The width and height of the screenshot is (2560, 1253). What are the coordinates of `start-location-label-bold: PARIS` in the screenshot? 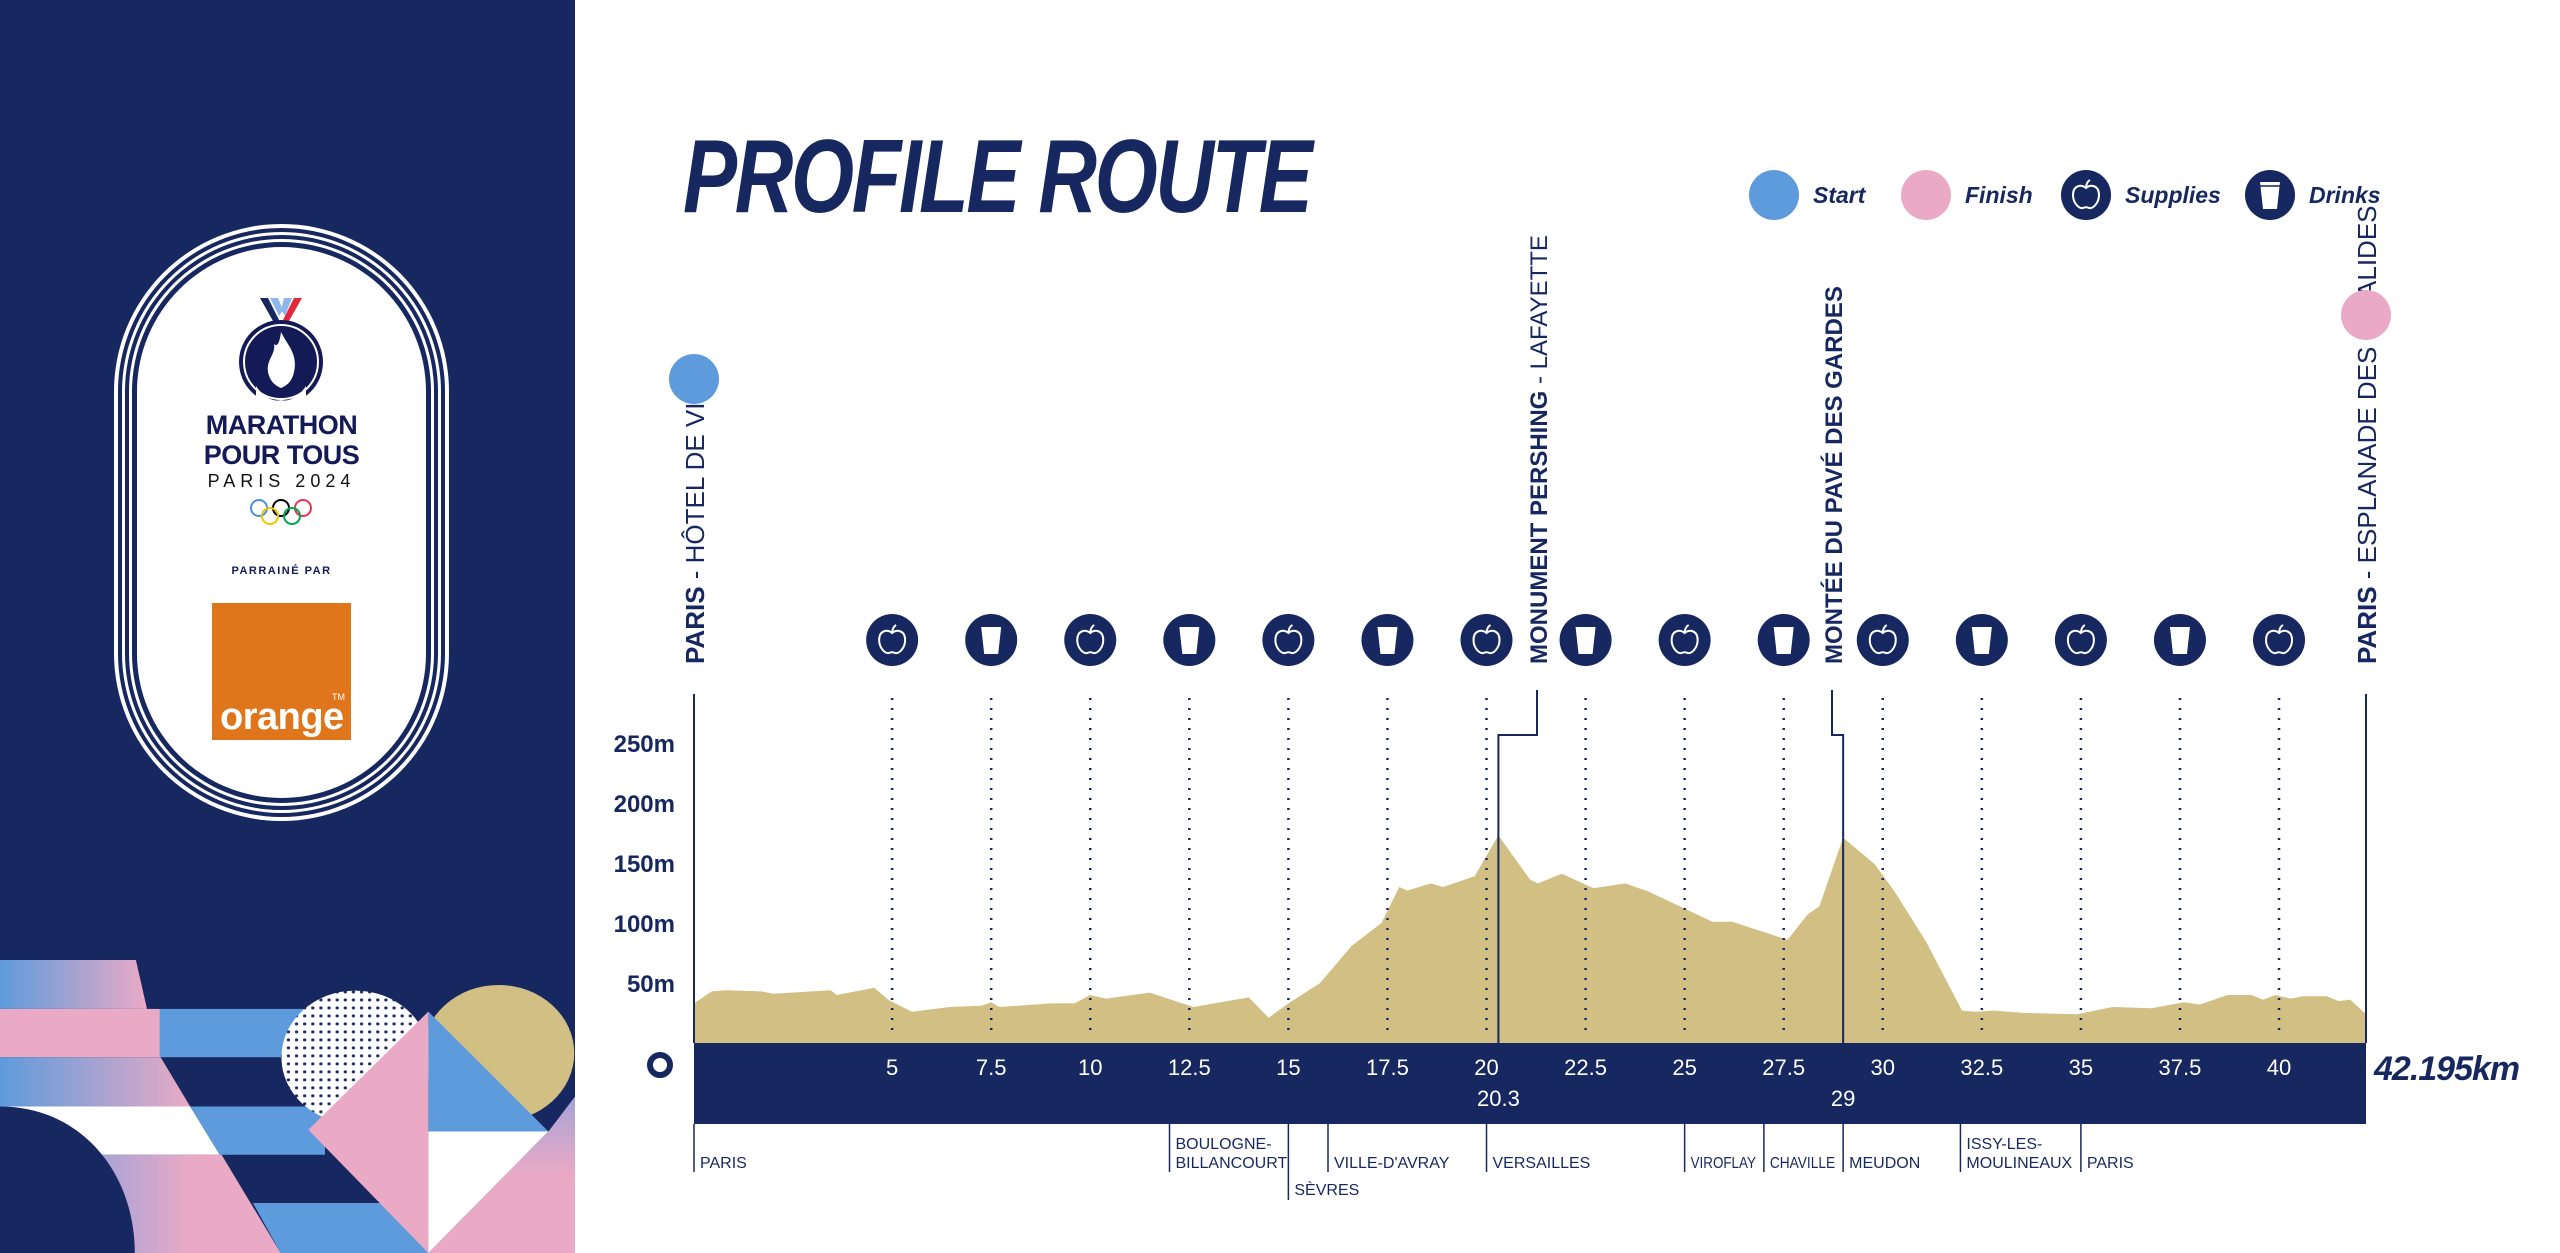 It's located at (695, 625).